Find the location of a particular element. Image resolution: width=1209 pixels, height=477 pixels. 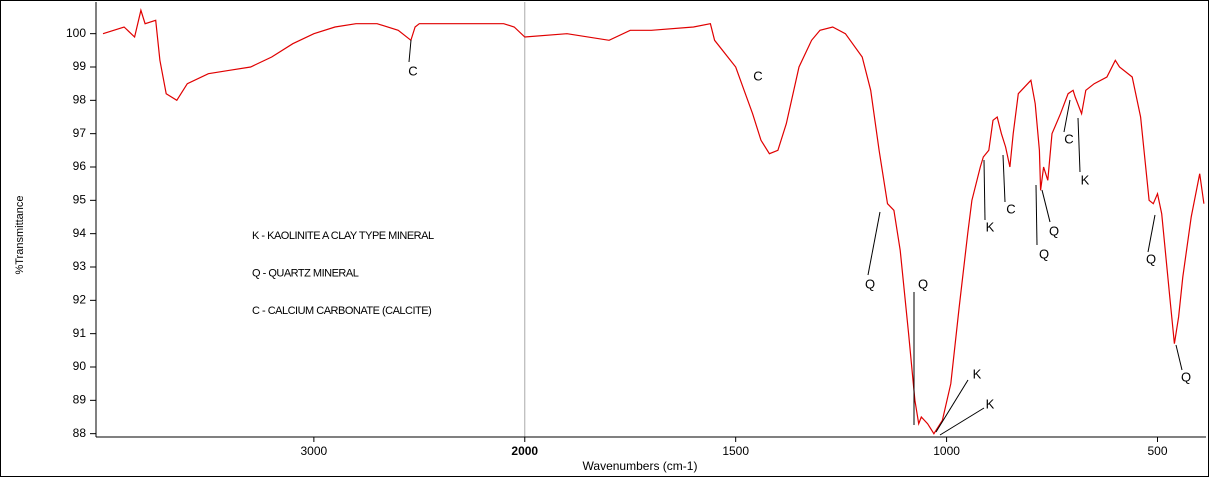

y-tick-label: 90 is located at coordinates (80, 366).